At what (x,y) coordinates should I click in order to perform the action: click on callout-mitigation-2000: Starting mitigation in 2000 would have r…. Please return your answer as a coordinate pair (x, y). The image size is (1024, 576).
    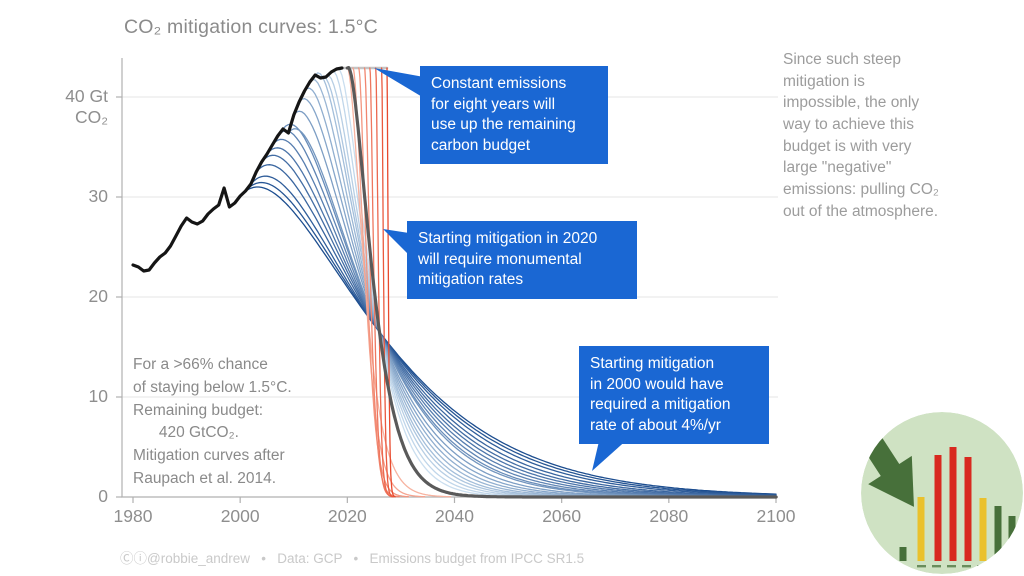
    Looking at the image, I should click on (674, 395).